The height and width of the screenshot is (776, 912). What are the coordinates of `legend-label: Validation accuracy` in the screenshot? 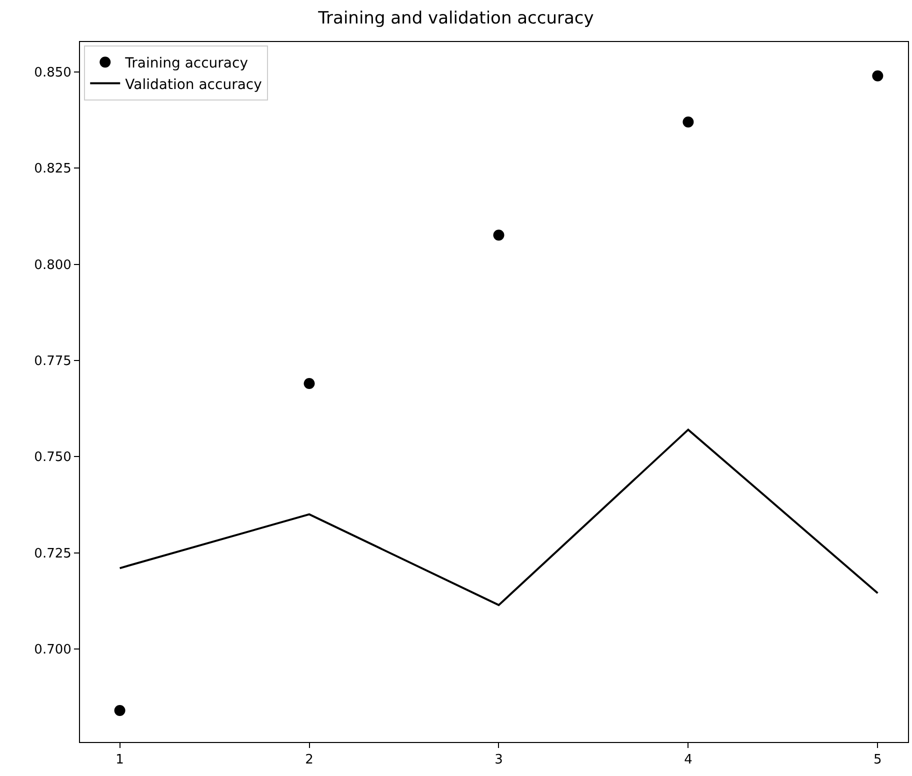 It's located at (193, 84).